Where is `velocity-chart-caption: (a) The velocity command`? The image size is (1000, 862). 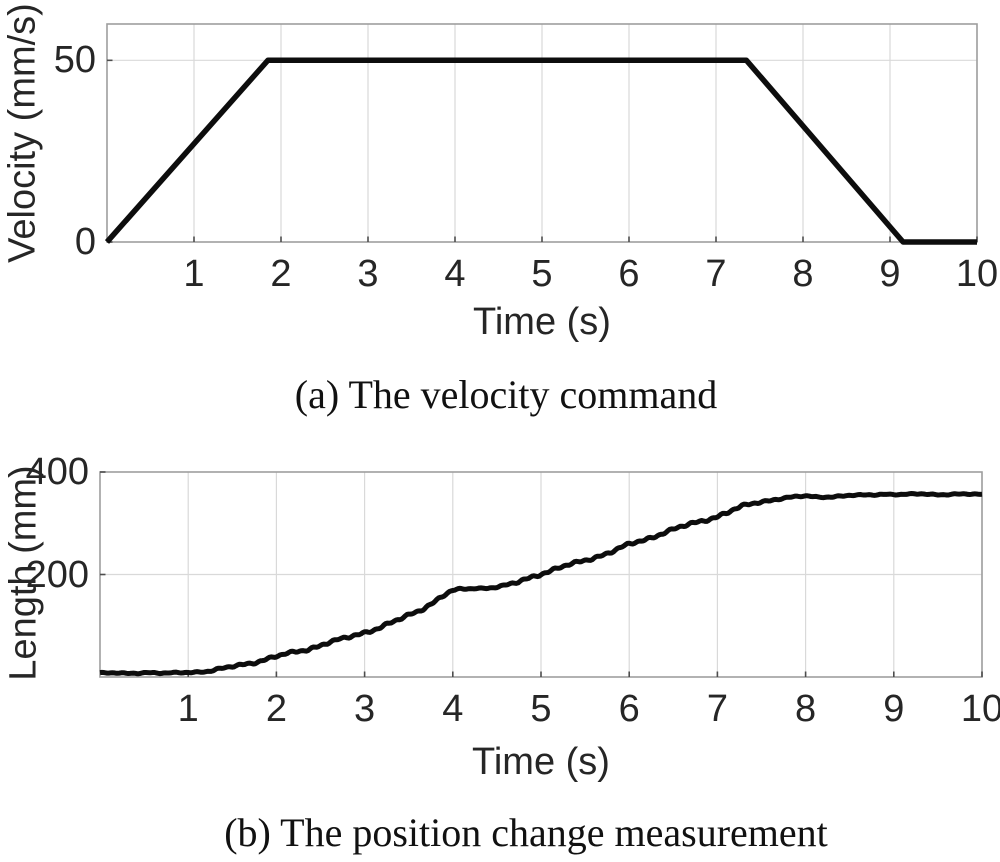
velocity-chart-caption: (a) The velocity command is located at coordinates (506, 394).